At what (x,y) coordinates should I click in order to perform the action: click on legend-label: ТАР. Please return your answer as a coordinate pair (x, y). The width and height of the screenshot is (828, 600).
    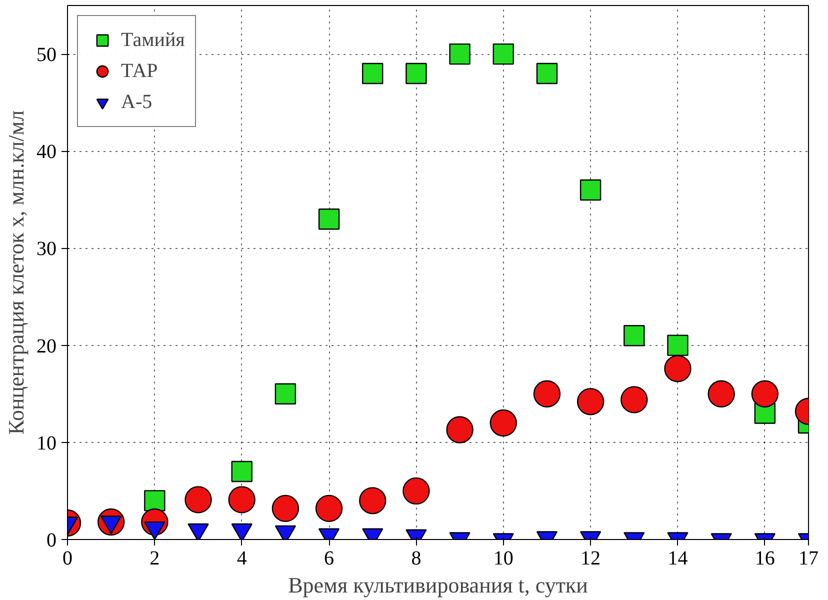
    Looking at the image, I should click on (139, 71).